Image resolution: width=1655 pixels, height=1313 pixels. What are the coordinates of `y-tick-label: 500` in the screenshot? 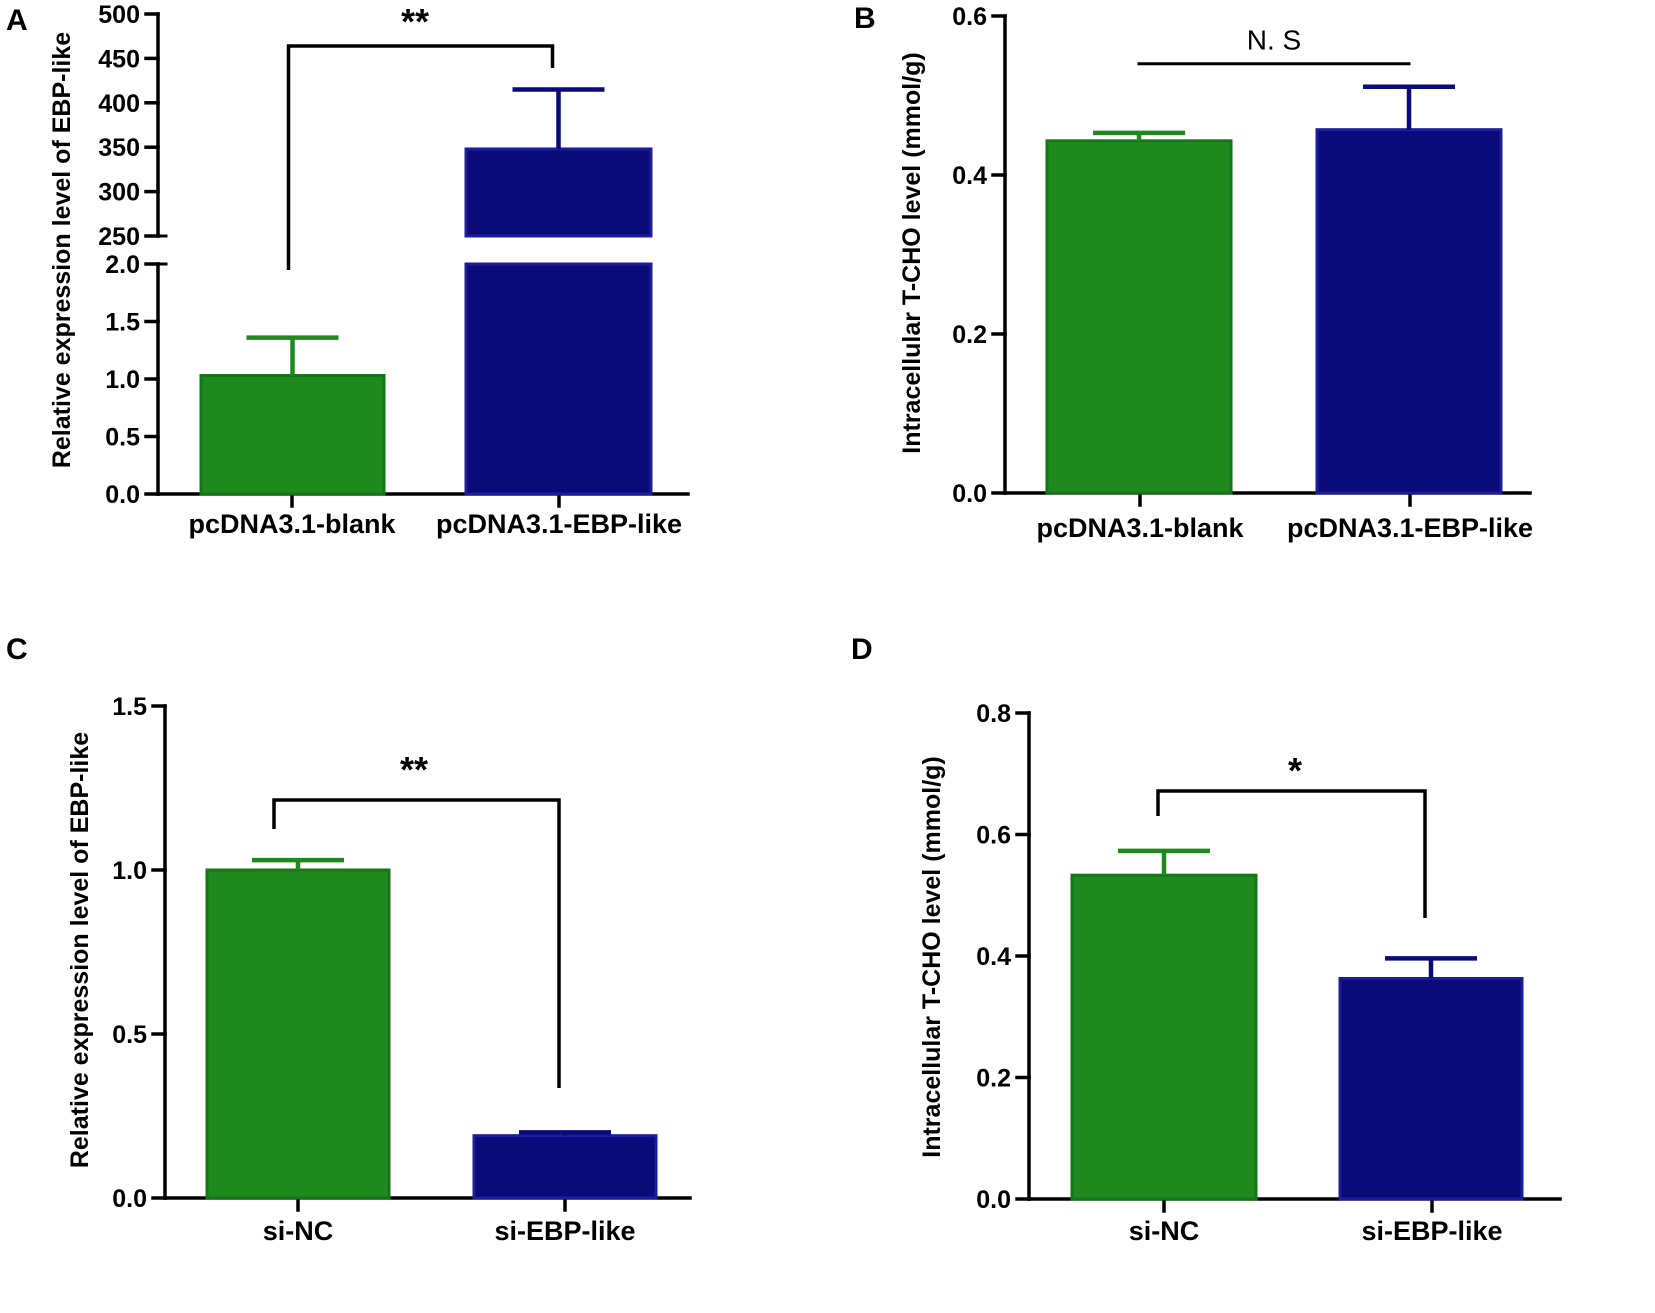 It's located at (119, 15).